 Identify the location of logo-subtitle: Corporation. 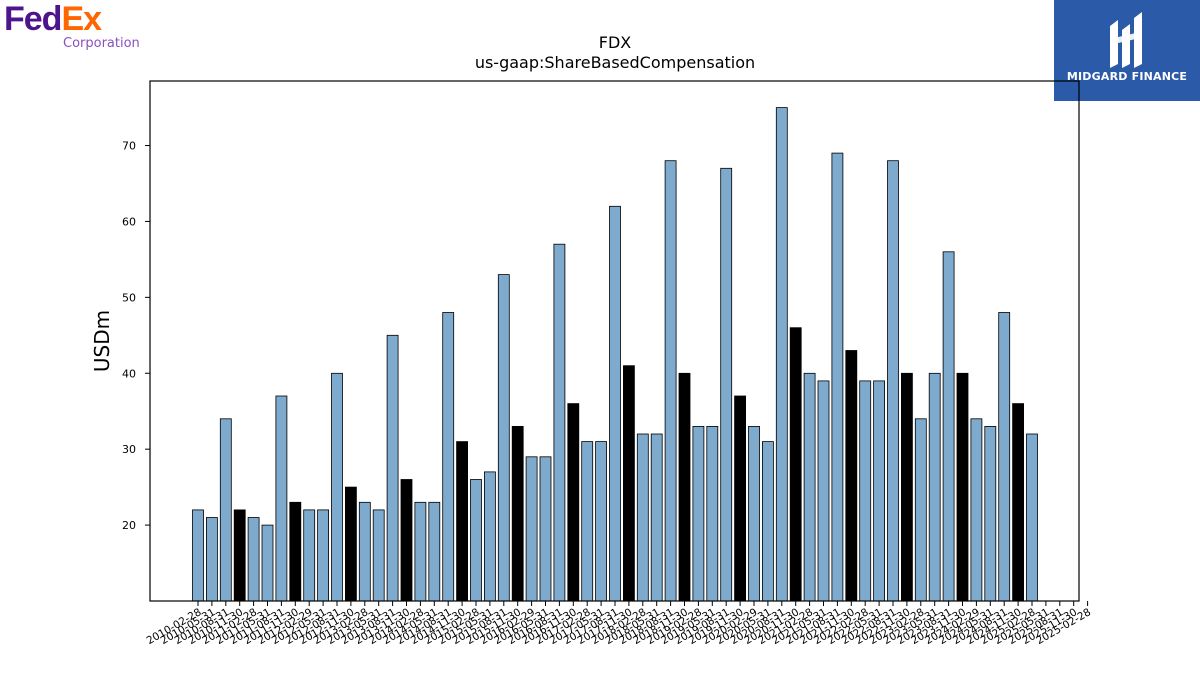
(101, 43).